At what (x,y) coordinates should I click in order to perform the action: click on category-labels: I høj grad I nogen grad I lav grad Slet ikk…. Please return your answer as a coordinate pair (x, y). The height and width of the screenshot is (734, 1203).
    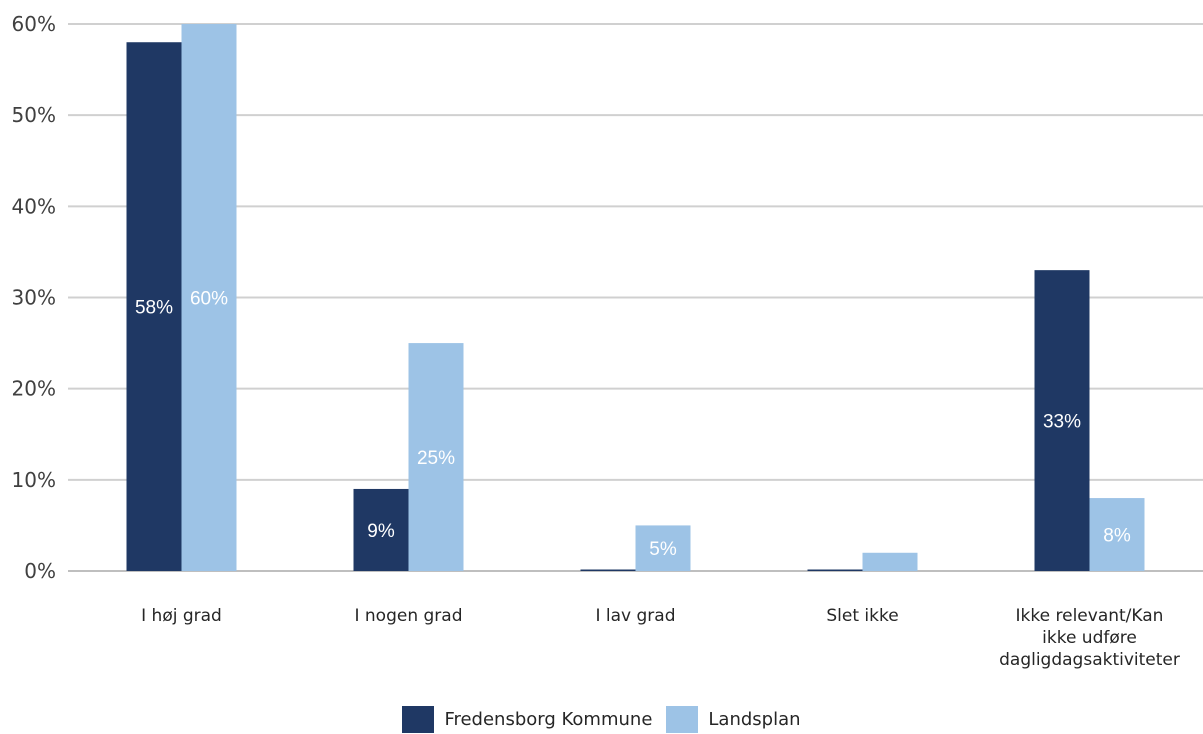
    Looking at the image, I should click on (660, 638).